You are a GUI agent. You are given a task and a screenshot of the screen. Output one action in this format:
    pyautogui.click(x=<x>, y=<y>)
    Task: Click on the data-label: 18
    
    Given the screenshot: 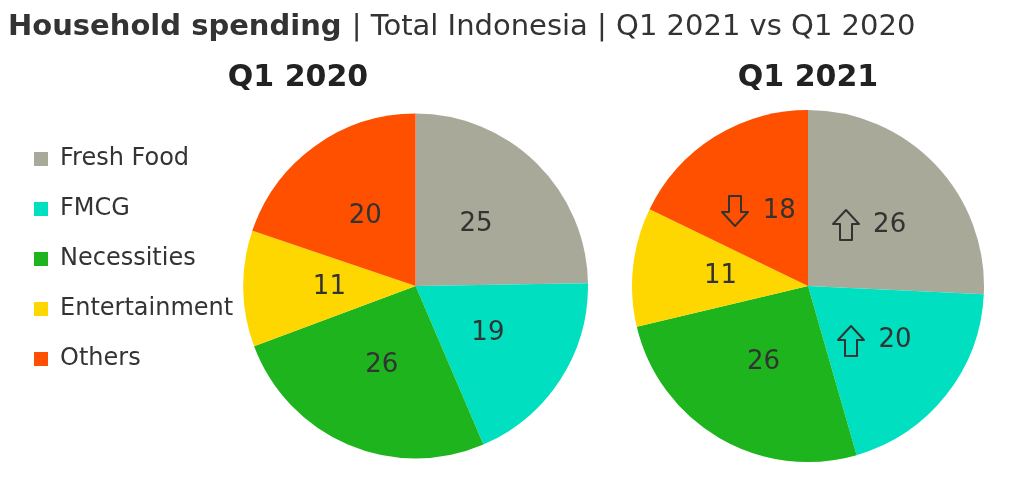 What is the action you would take?
    pyautogui.click(x=779, y=209)
    